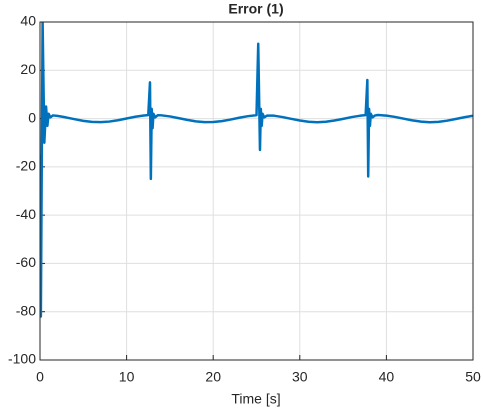 This screenshot has height=411, width=483. I want to click on y-tick-label: 20, so click(28, 69).